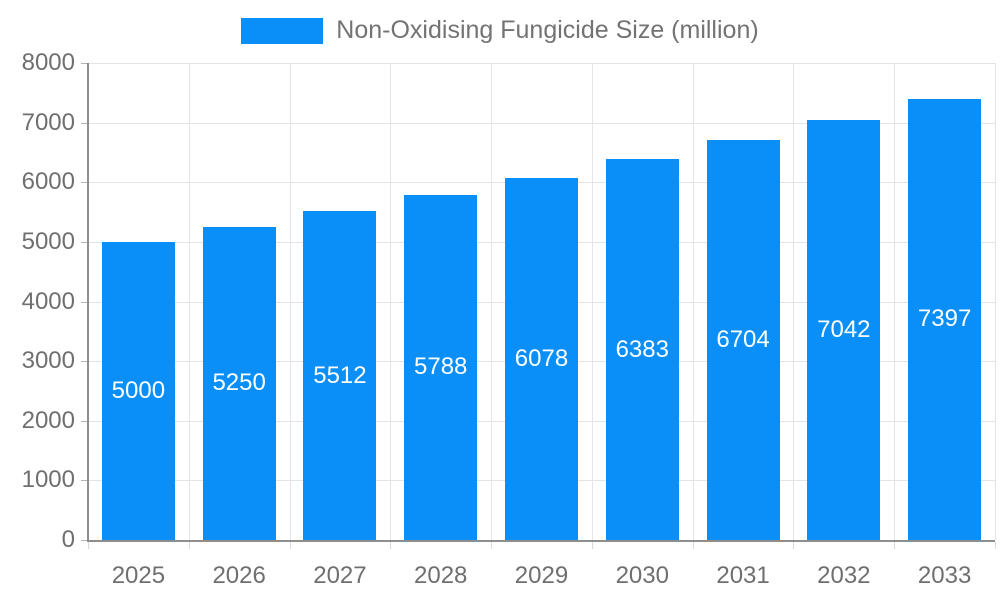  I want to click on legend-item: Non-Oxidising Fungicide Size (million), so click(500, 30).